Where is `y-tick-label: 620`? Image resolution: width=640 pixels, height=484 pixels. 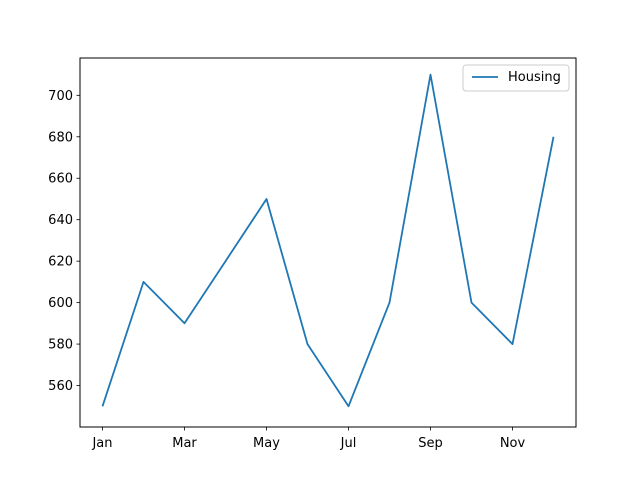
y-tick-label: 620 is located at coordinates (60, 262).